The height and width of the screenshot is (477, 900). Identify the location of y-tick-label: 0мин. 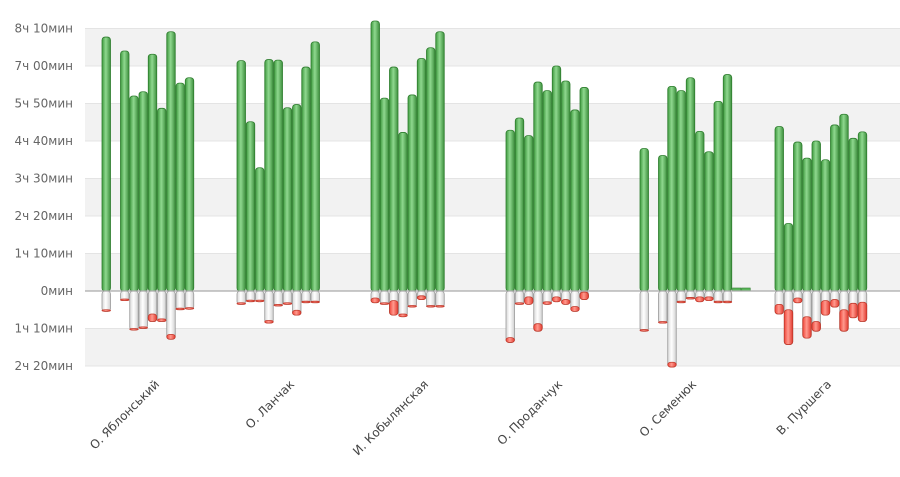
(57, 291).